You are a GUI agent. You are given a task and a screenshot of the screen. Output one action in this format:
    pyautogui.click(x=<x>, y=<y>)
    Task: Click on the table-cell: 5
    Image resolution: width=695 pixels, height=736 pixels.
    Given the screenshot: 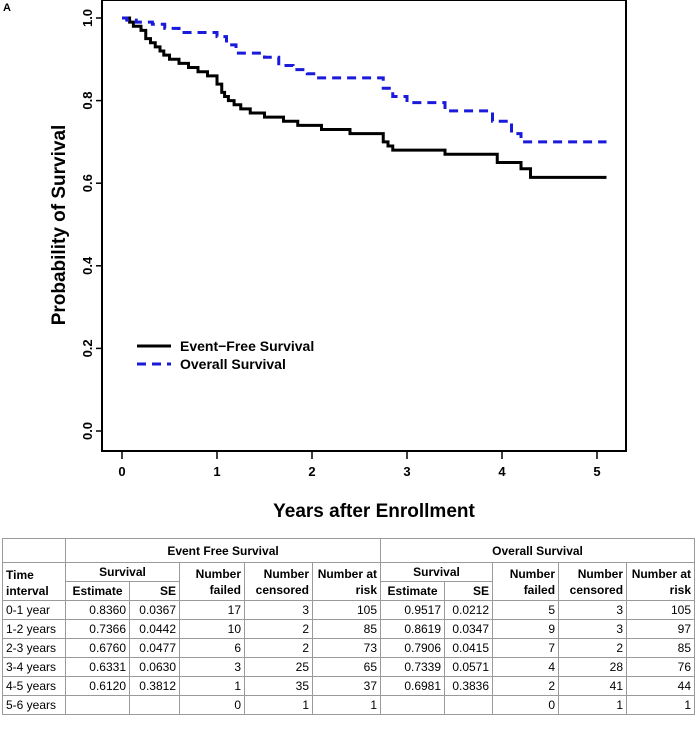 What is the action you would take?
    pyautogui.click(x=526, y=610)
    